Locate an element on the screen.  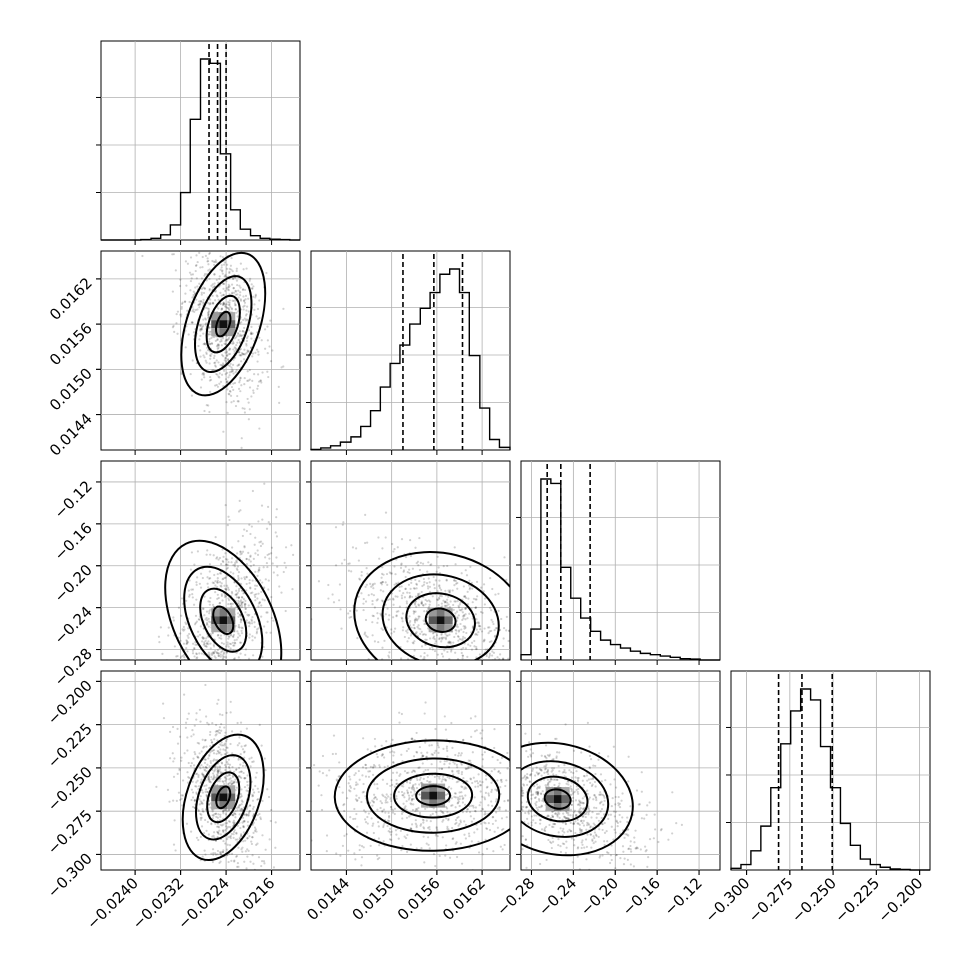
contour-line is located at coordinates (421, 795).